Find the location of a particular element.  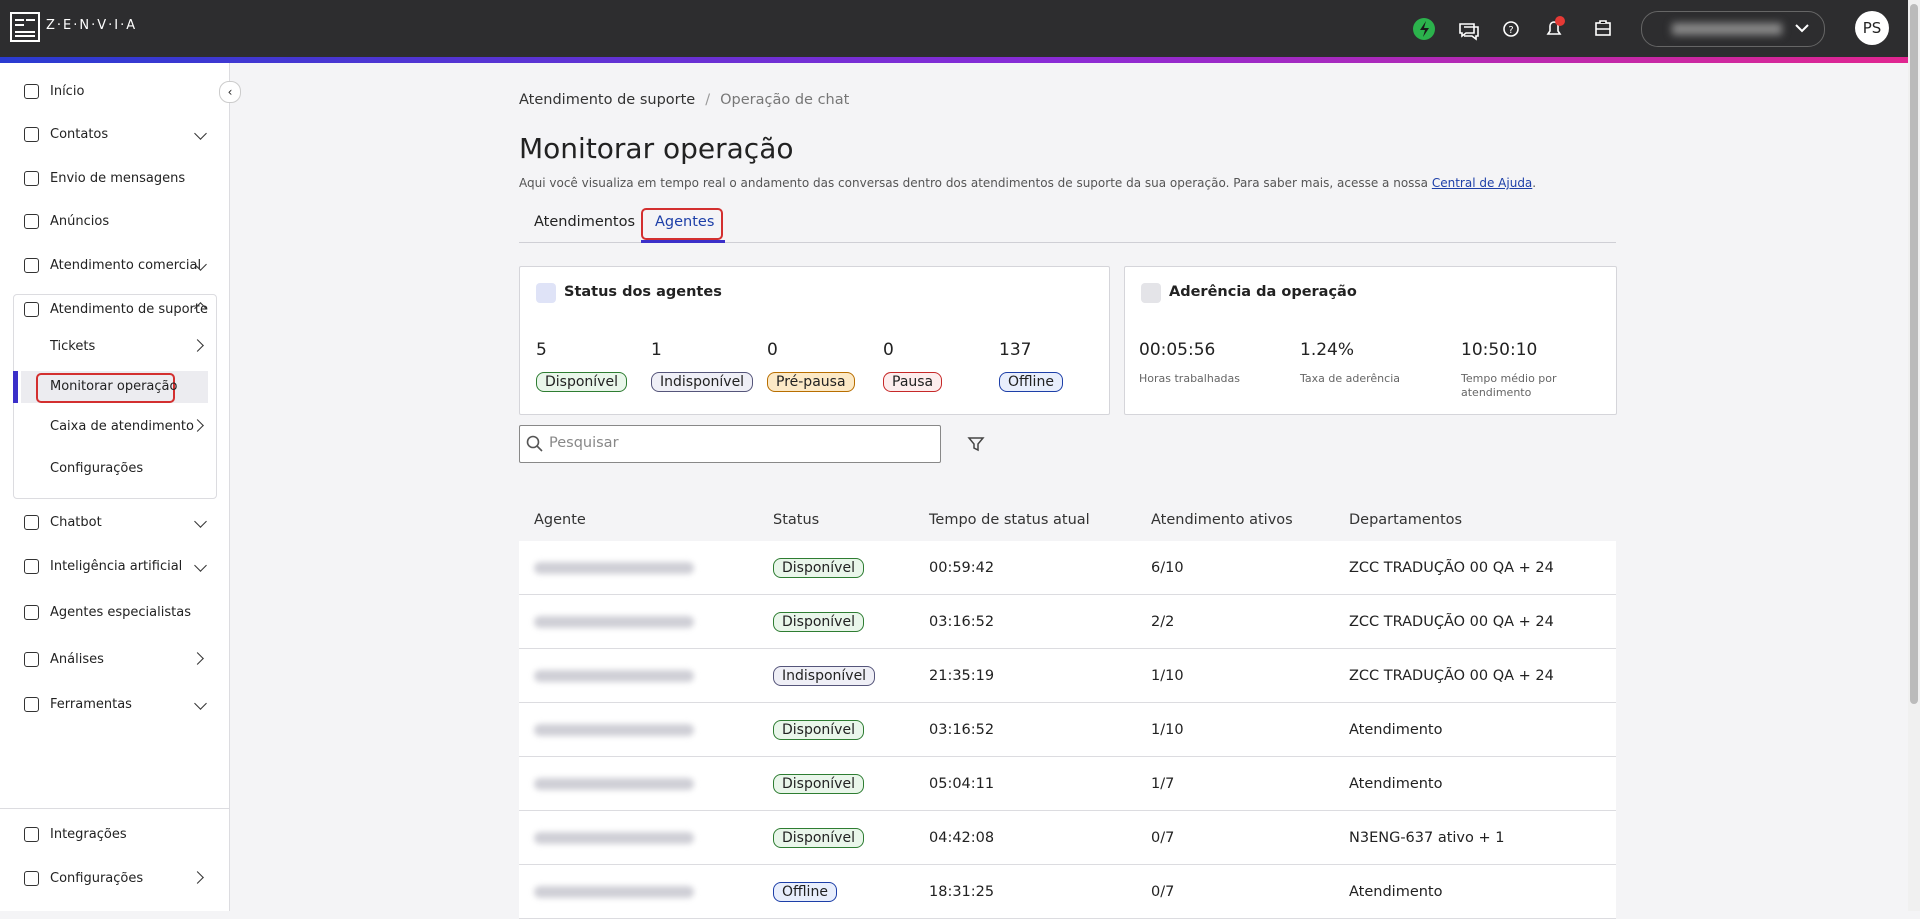

column-header: Atendimento ativos is located at coordinates (1222, 520).